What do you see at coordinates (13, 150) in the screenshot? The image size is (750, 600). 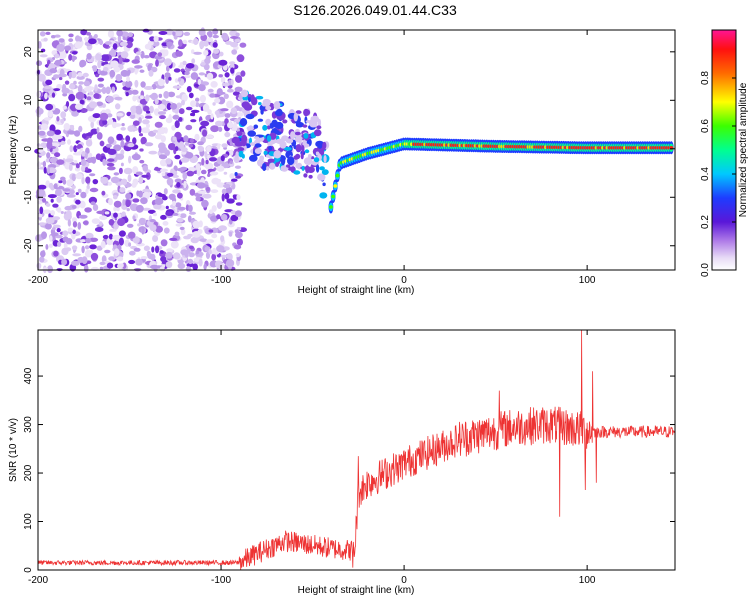 I see `spectrogram-y-label: Frequency (Hz)` at bounding box center [13, 150].